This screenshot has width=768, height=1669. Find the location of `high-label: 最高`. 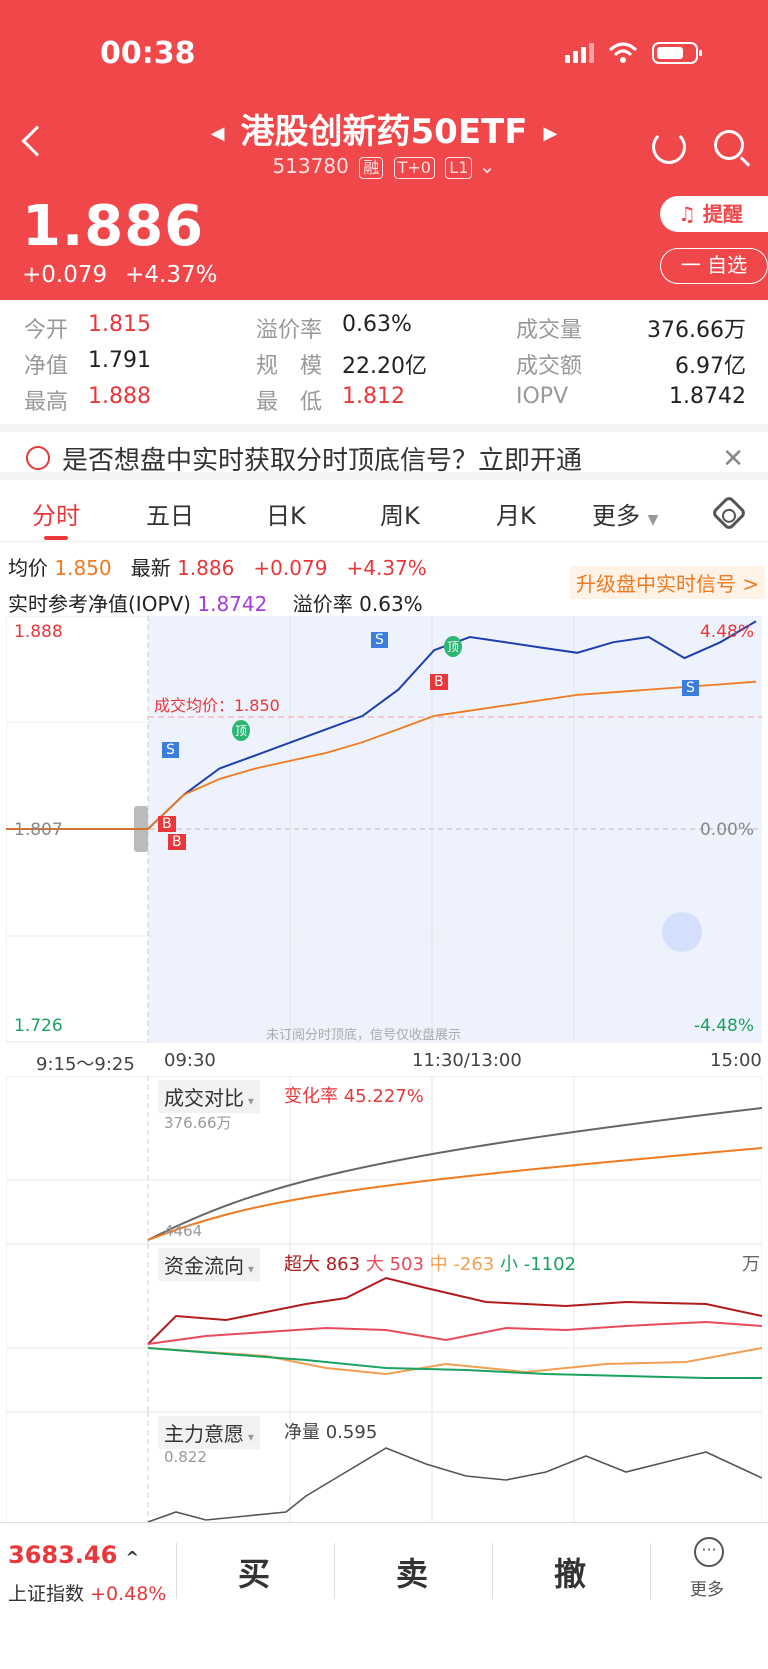

high-label: 最高 is located at coordinates (46, 402).